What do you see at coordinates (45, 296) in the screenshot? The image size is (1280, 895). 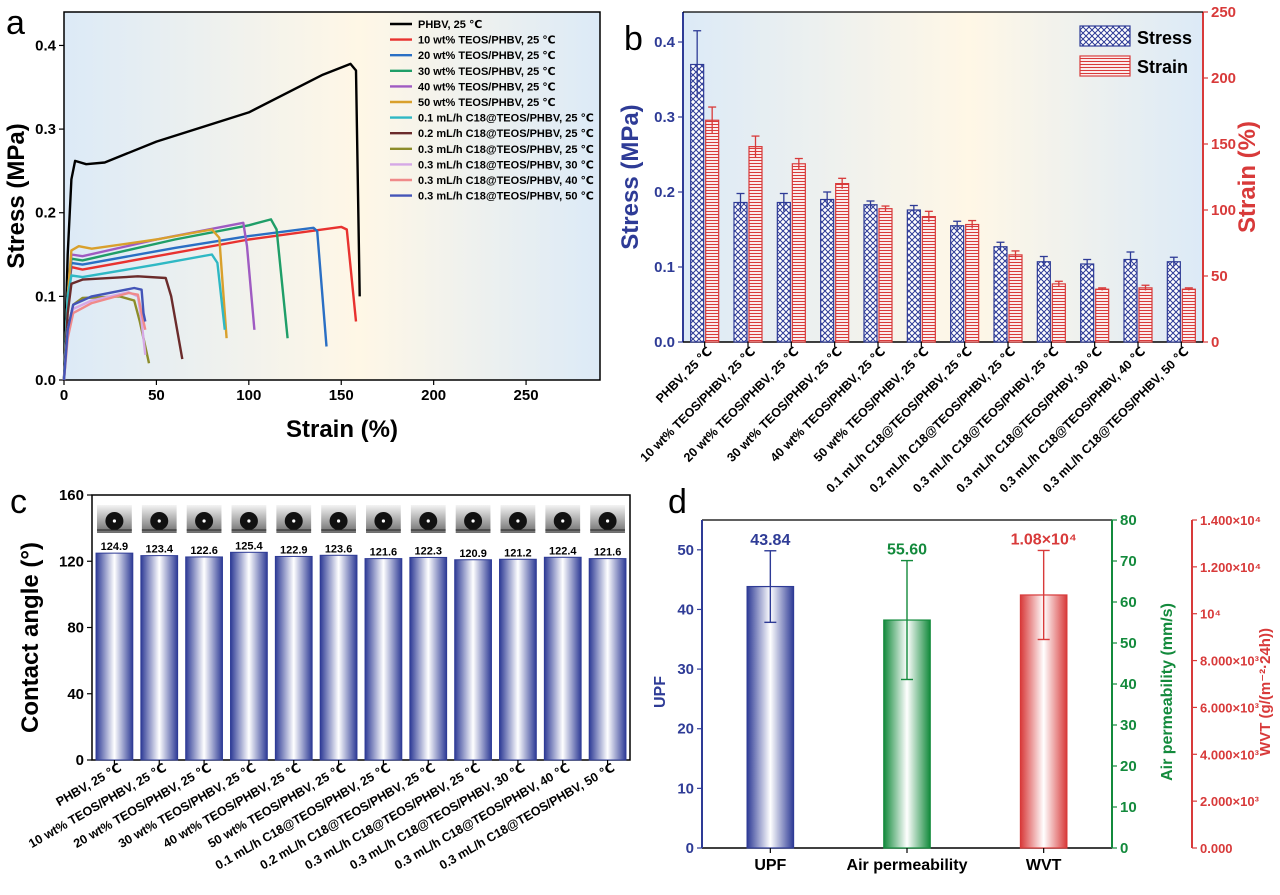 I see `y-tick-label-a: 0.1` at bounding box center [45, 296].